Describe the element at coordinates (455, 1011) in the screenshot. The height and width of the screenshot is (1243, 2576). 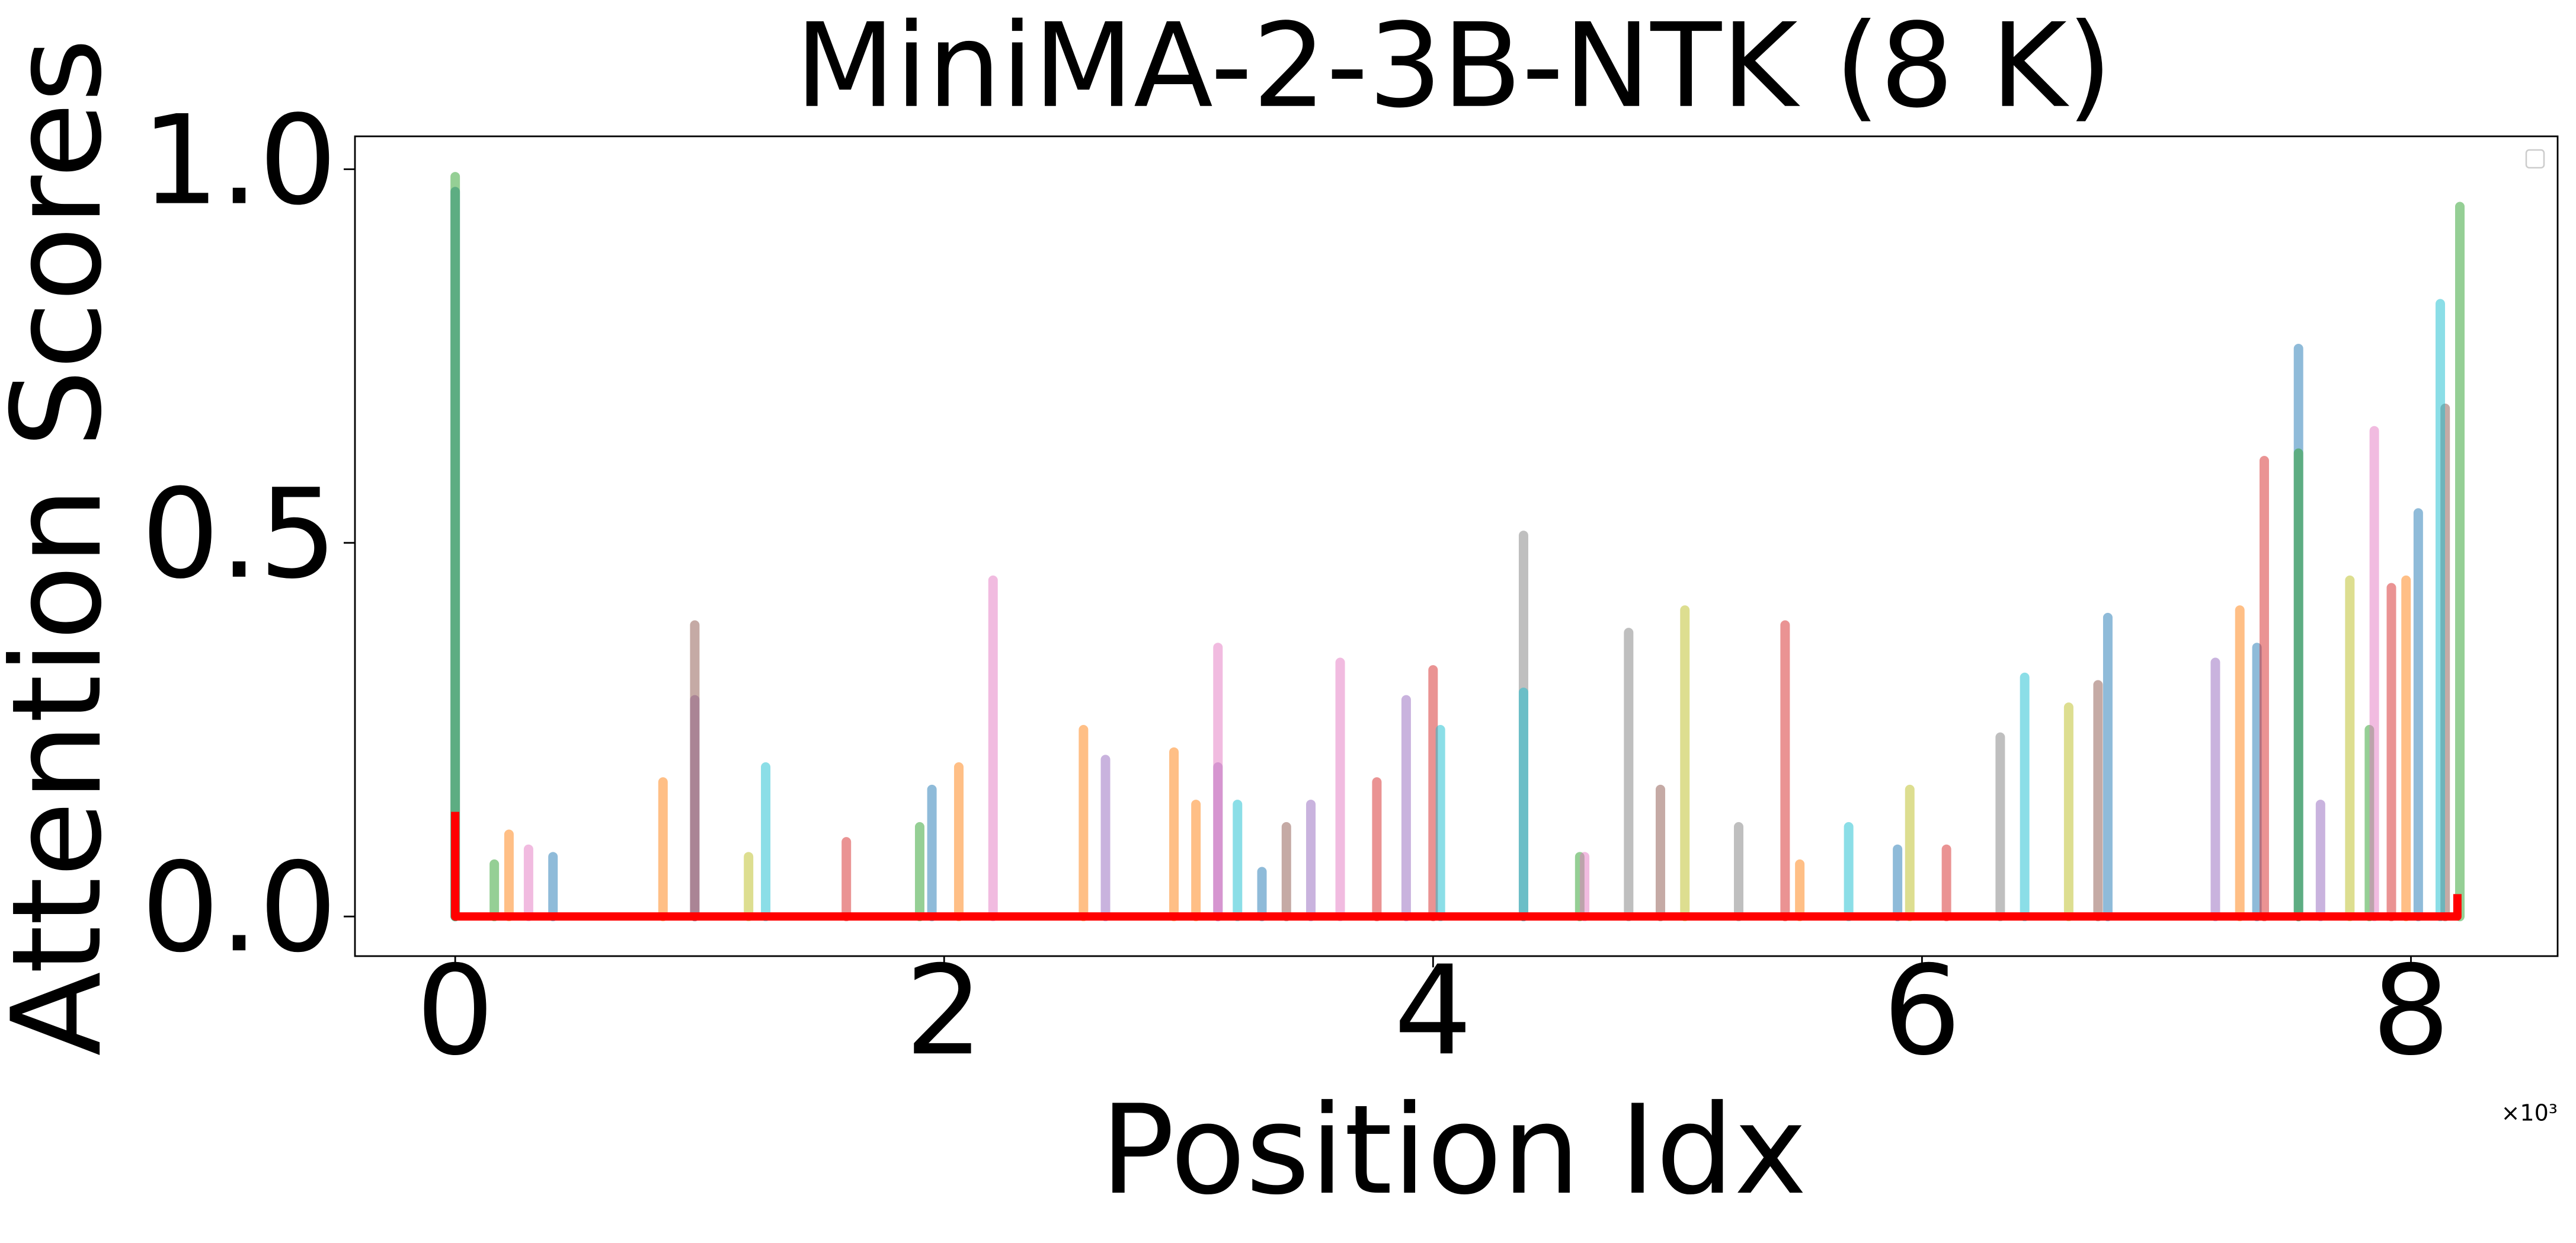
I see `x-tick-label: 0` at that location.